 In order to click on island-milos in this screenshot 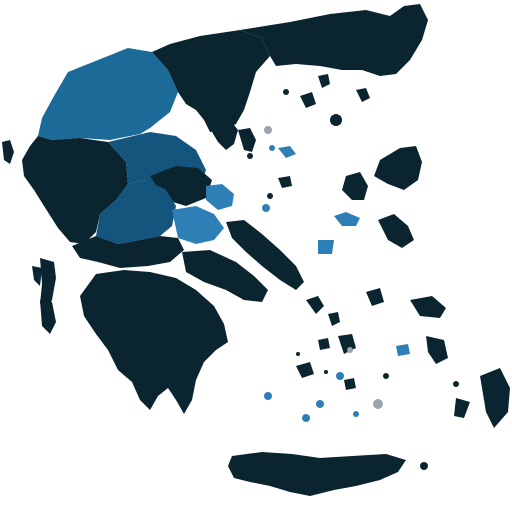, I will do `click(305, 370)`.